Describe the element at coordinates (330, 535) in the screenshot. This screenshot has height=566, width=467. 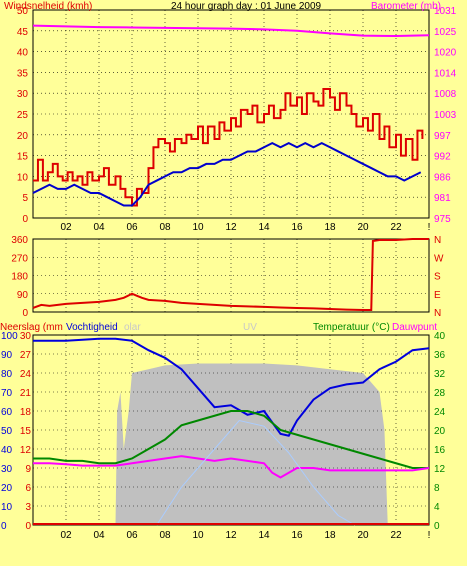
I see `hour-tick-p3-8: 18` at that location.